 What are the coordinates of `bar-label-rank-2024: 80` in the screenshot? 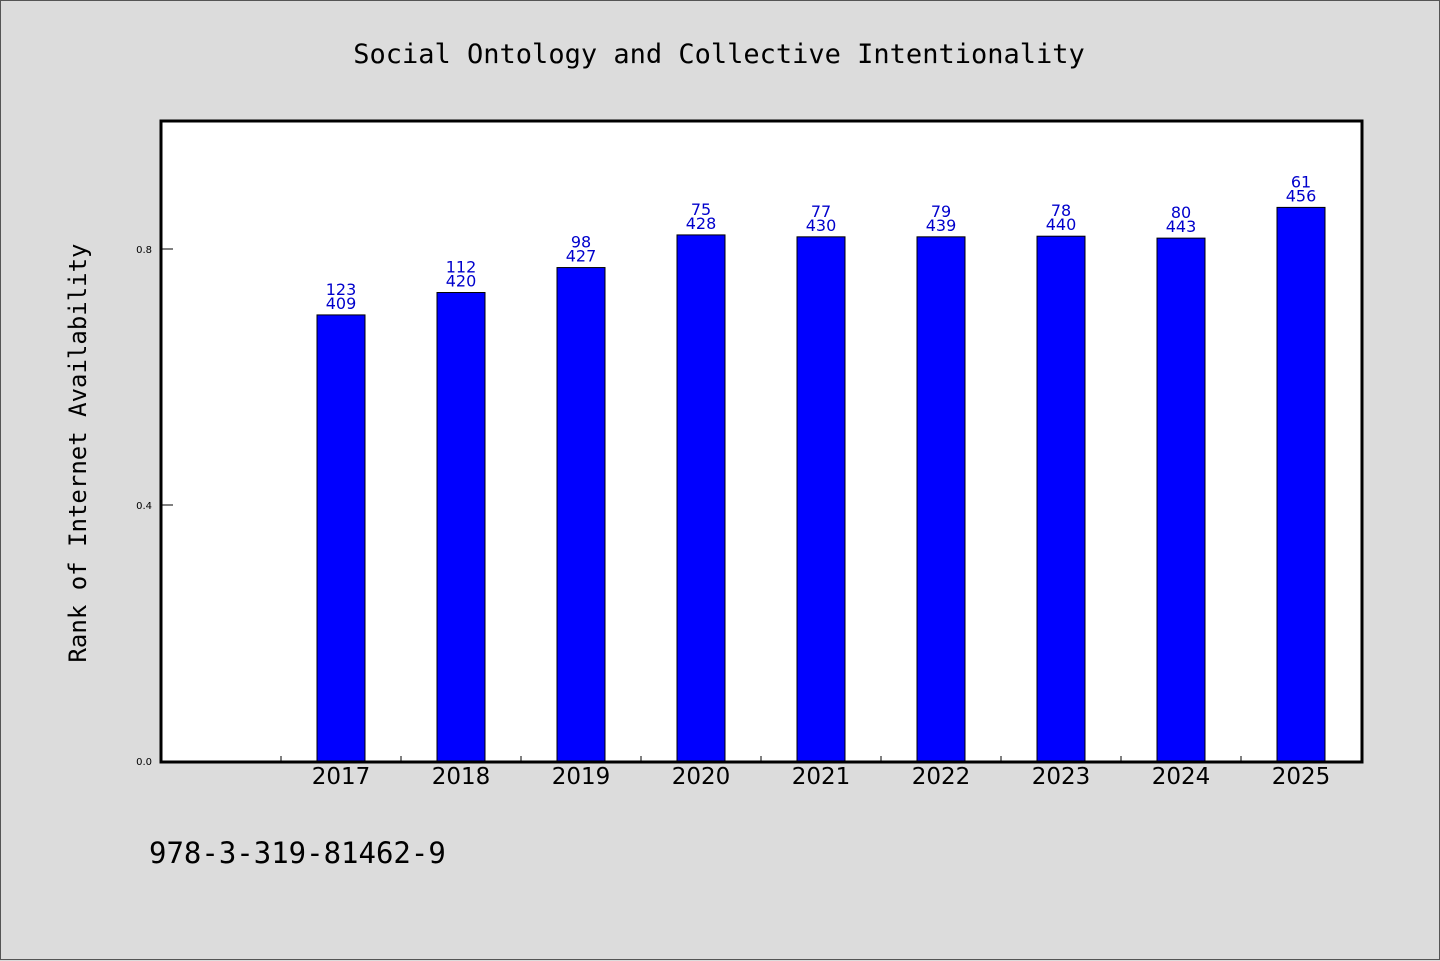 It's located at (1181, 212).